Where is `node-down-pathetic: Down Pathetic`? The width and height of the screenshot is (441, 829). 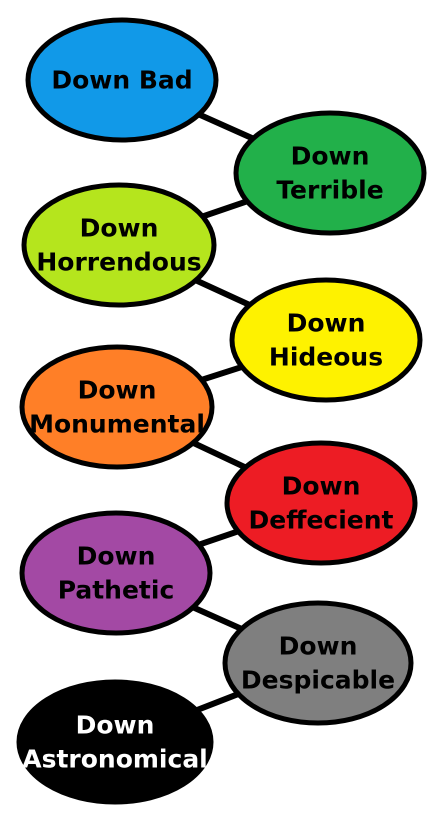 node-down-pathetic: Down Pathetic is located at coordinates (116, 573).